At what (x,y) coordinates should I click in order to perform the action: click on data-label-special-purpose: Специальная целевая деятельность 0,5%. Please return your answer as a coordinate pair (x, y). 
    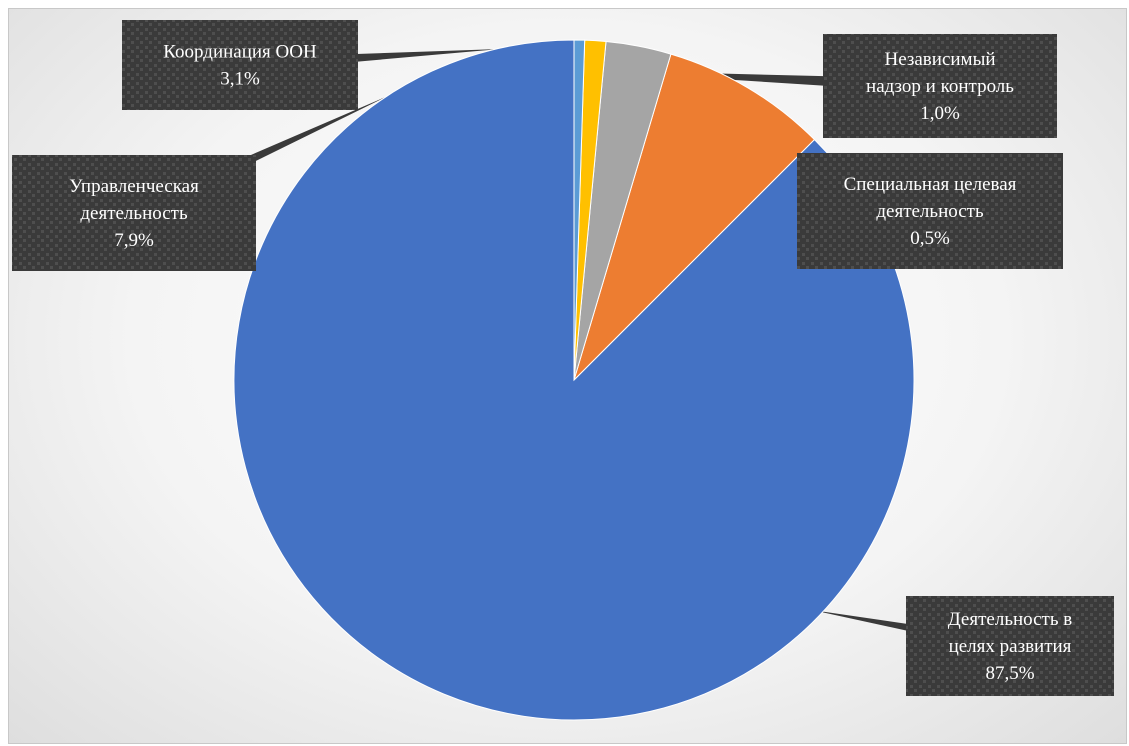
    Looking at the image, I should click on (930, 211).